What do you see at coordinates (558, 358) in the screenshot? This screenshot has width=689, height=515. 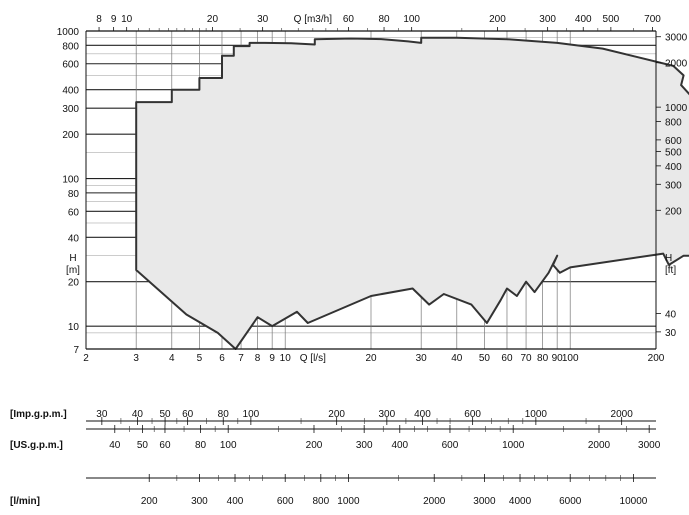 I see `x-tick-label: 90` at bounding box center [558, 358].